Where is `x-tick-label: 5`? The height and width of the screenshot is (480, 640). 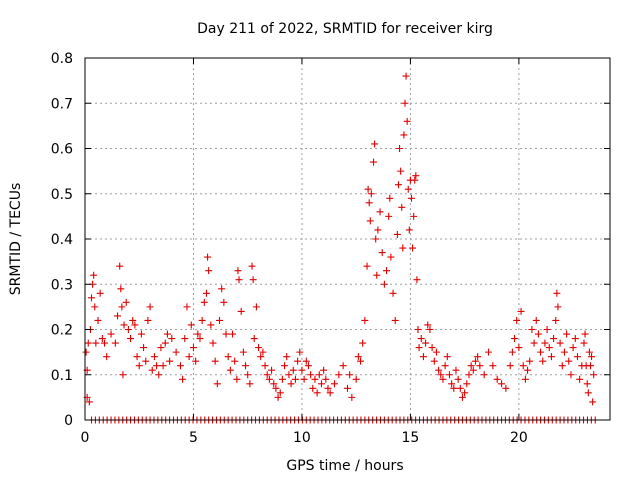
x-tick-label: 5 is located at coordinates (193, 438).